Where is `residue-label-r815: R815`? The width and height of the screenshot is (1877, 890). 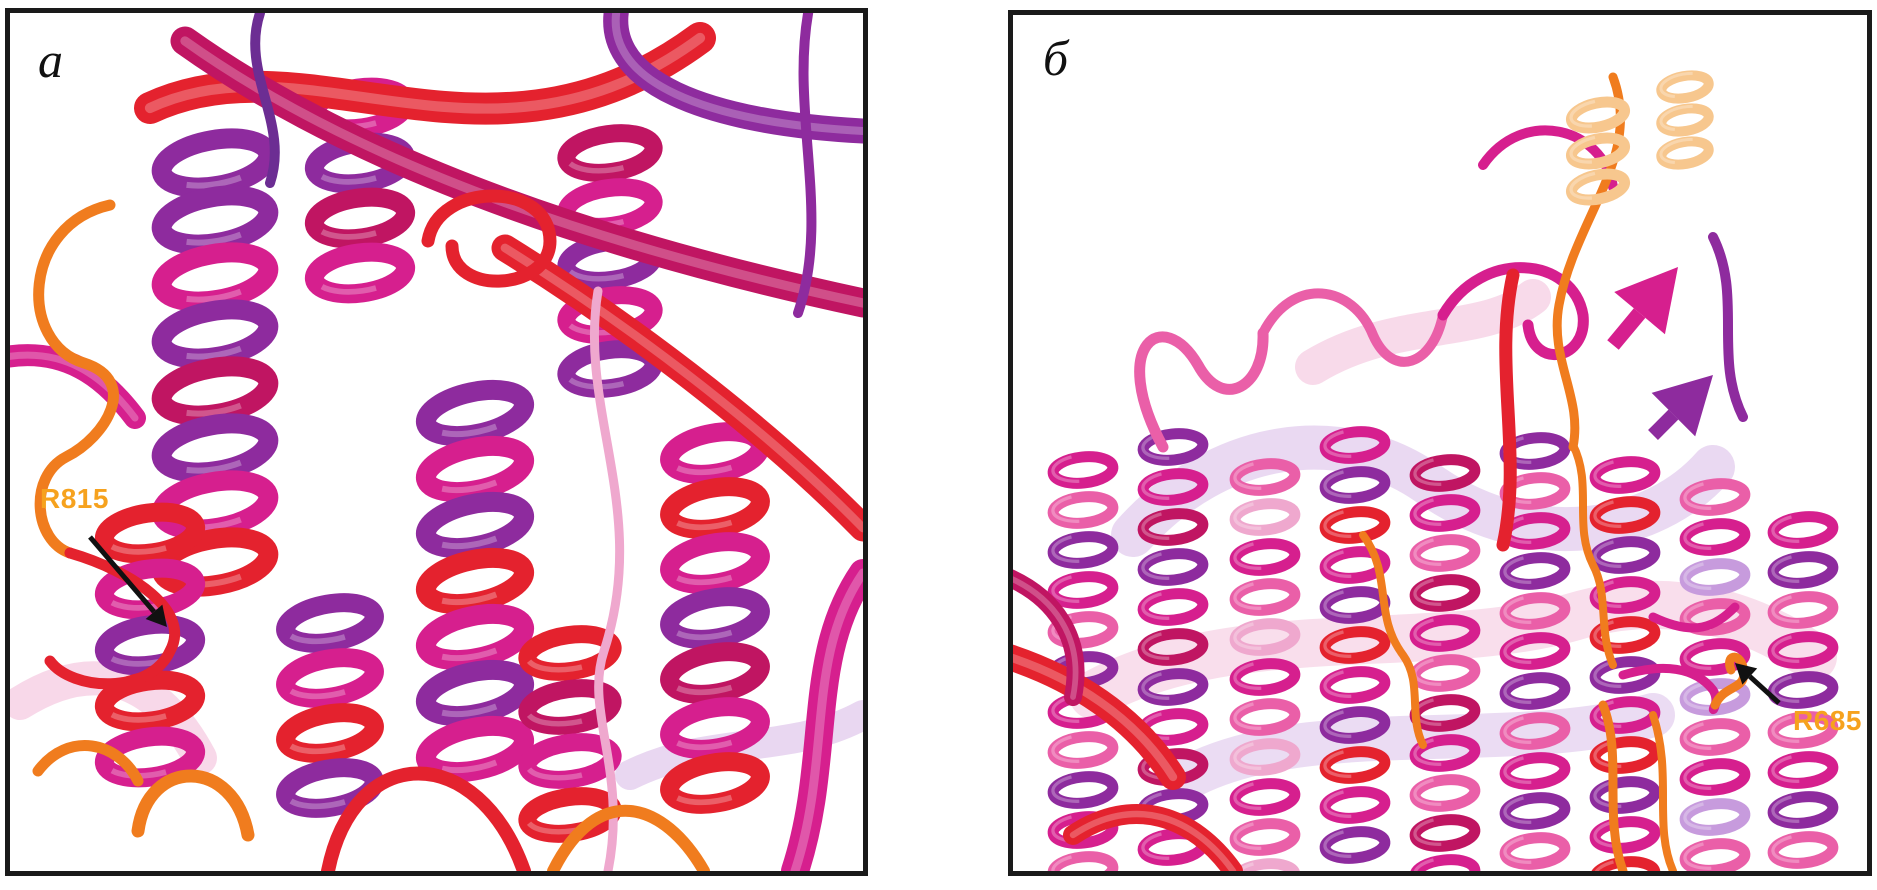
residue-label-r815: R815 is located at coordinates (74, 498).